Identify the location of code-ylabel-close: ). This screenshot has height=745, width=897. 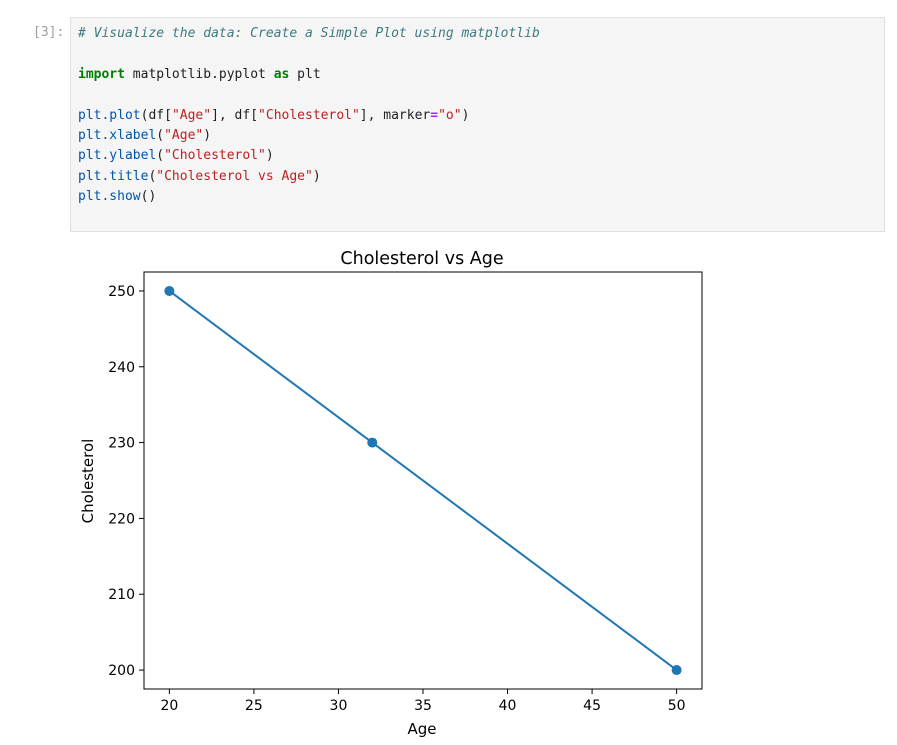
(269, 156).